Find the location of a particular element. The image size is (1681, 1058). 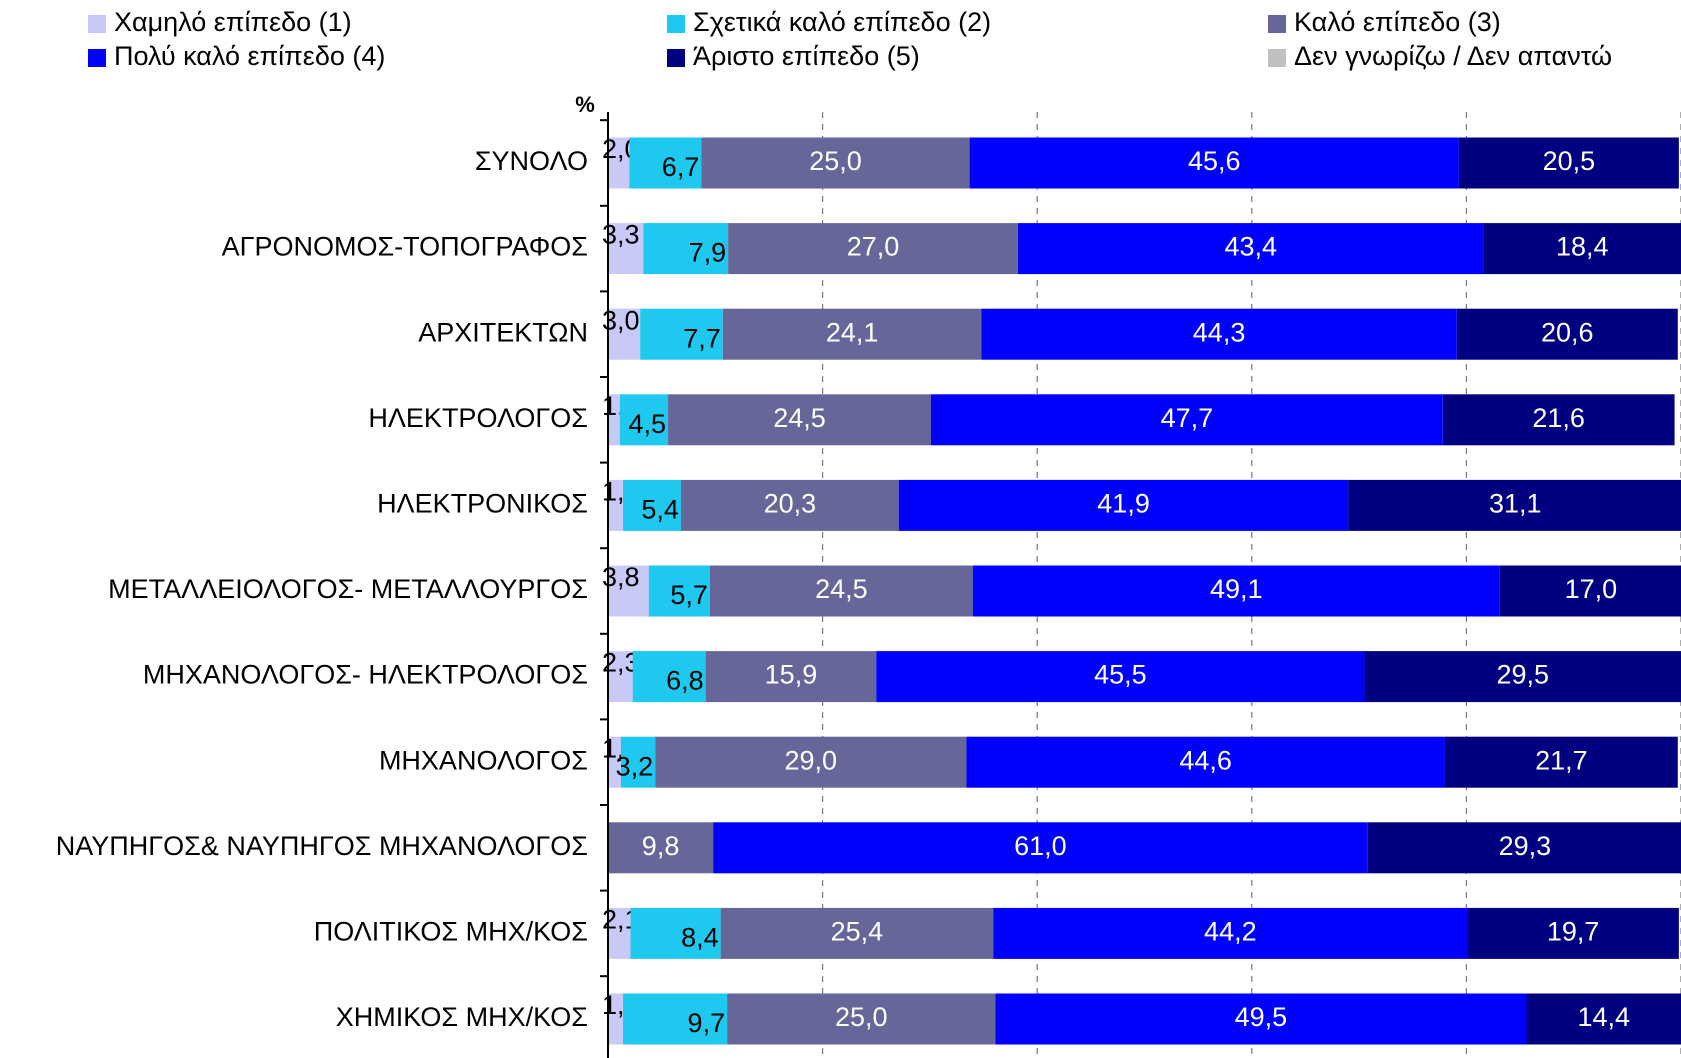

legend-label: Καλό επίπεδο (3) is located at coordinates (1397, 22).